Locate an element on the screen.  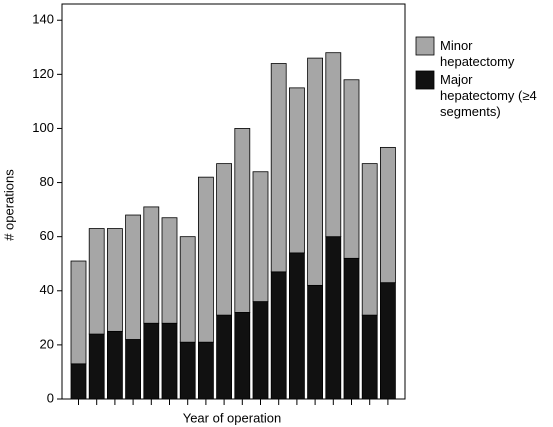
y-tick-label: 0 is located at coordinates (50, 397).